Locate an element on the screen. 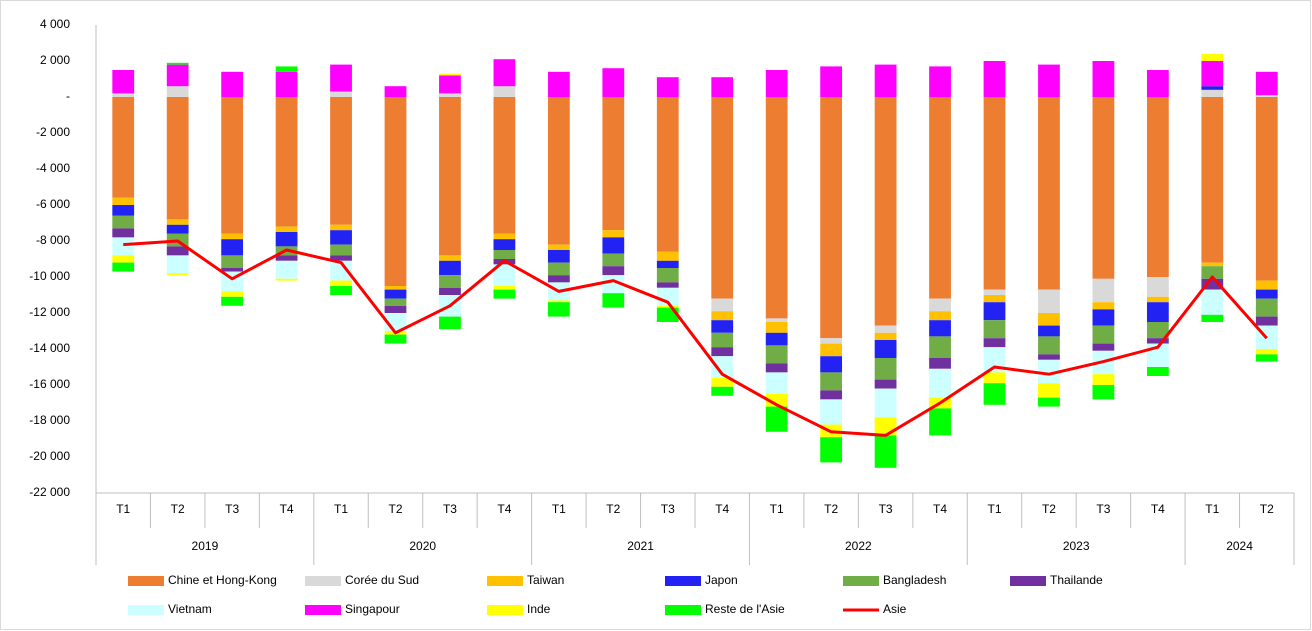 This screenshot has width=1312, height=631. y-tick-label: -14 000 is located at coordinates (49, 348).